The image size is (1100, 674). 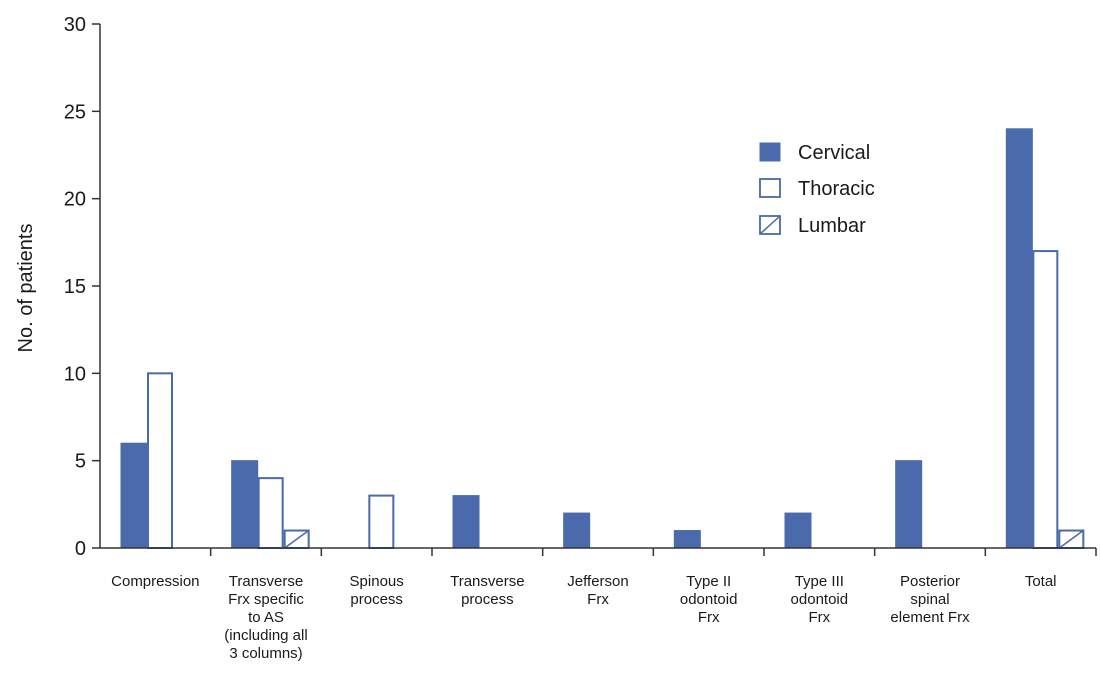 I want to click on x-tick-label: Total, so click(x=1041, y=581).